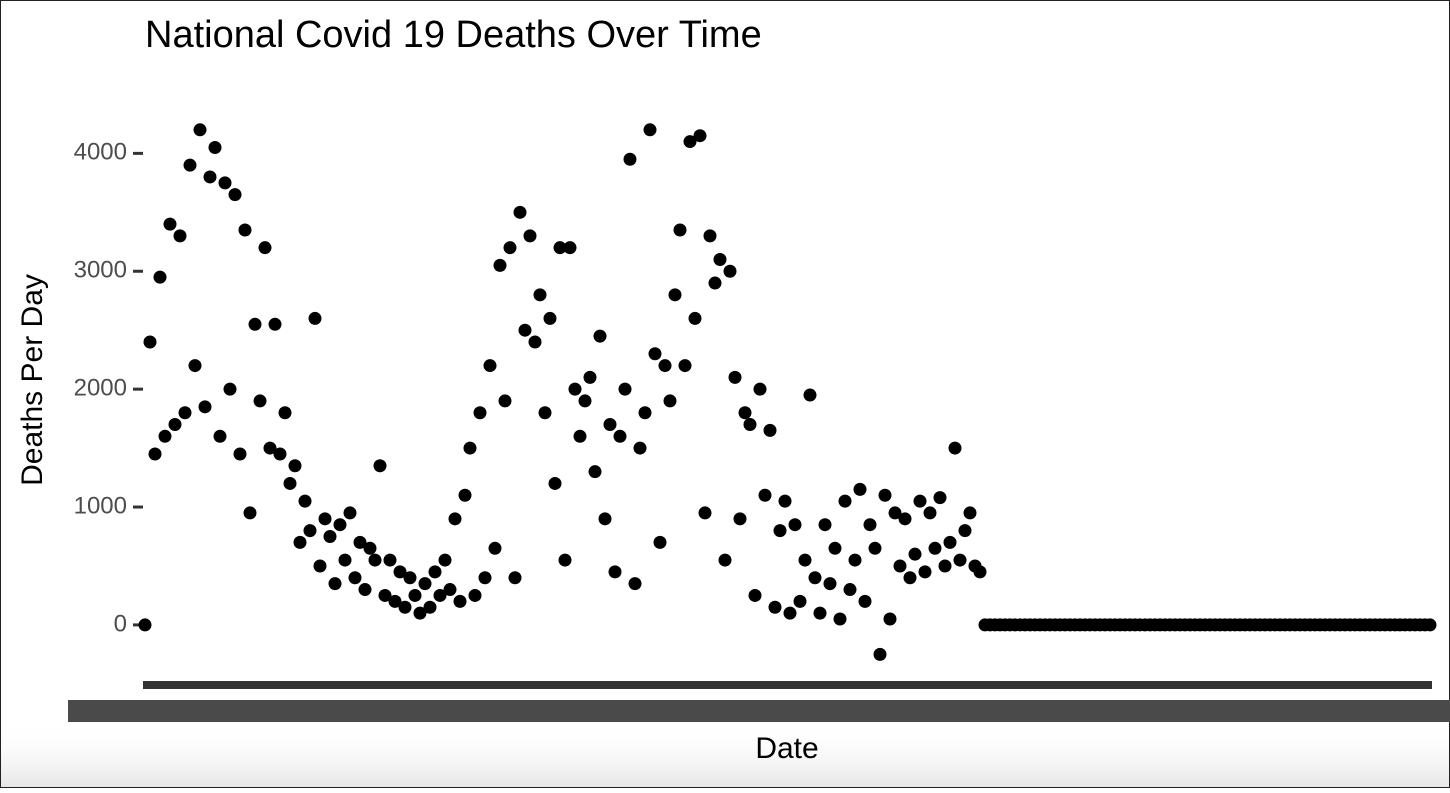  What do you see at coordinates (787, 685) in the screenshot?
I see `x-tick-marks` at bounding box center [787, 685].